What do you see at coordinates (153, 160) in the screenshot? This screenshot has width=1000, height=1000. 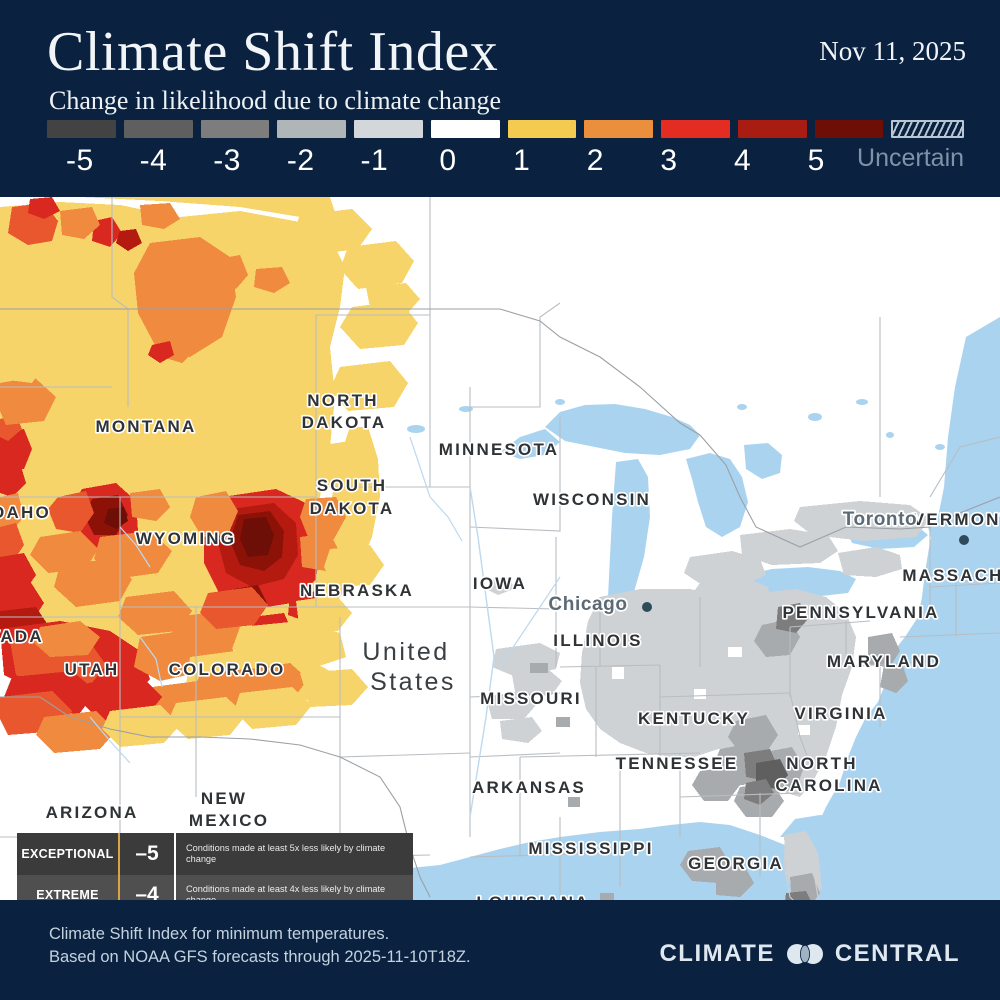 I see `color-scale-label--4: -4` at bounding box center [153, 160].